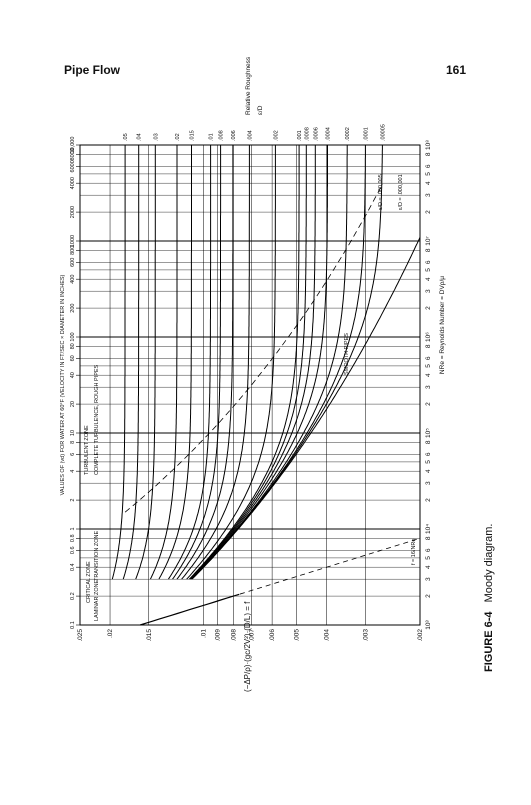 The height and width of the screenshot is (805, 531). Describe the element at coordinates (192, 135) in the screenshot. I see `roughness-label: .015` at that location.